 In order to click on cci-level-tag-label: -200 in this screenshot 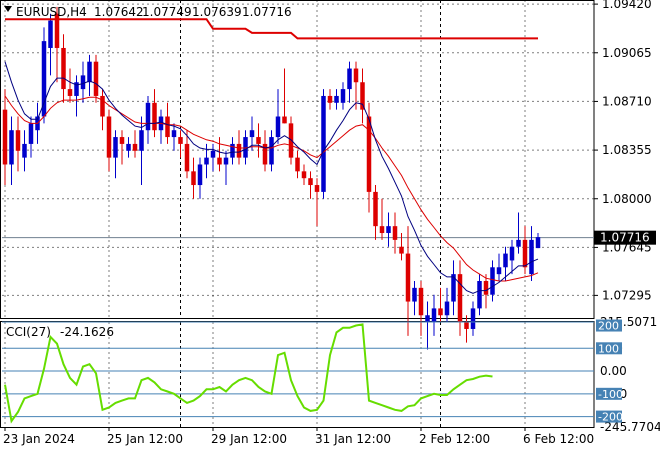, I will do `click(610, 417)`.